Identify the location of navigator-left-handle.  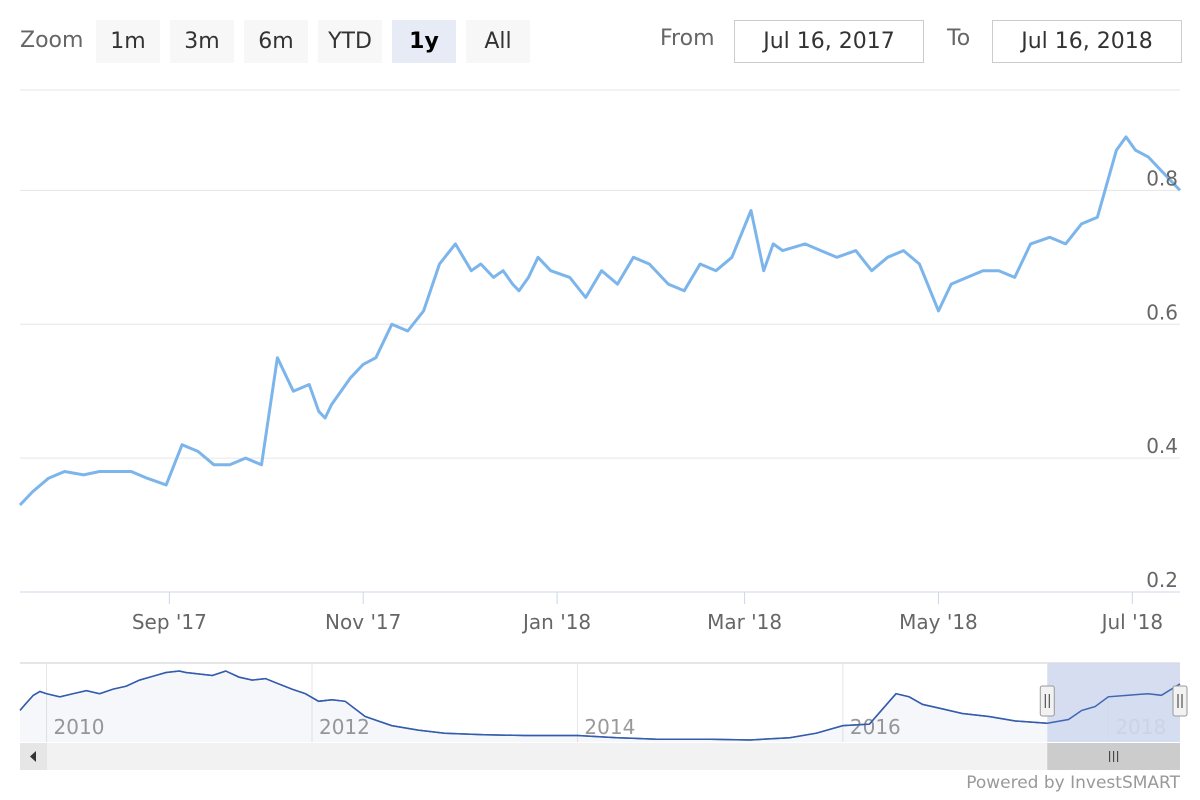
(1047, 701).